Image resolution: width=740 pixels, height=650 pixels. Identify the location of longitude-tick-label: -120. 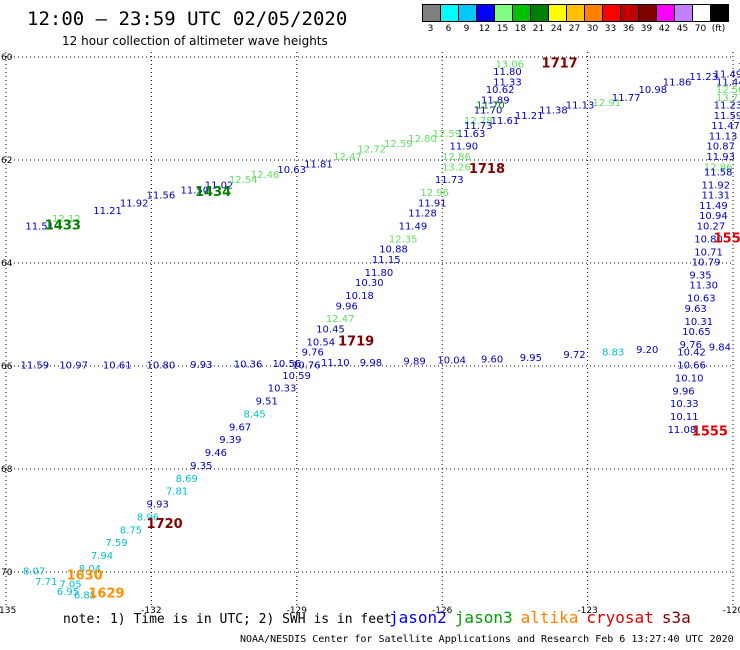
(731, 611).